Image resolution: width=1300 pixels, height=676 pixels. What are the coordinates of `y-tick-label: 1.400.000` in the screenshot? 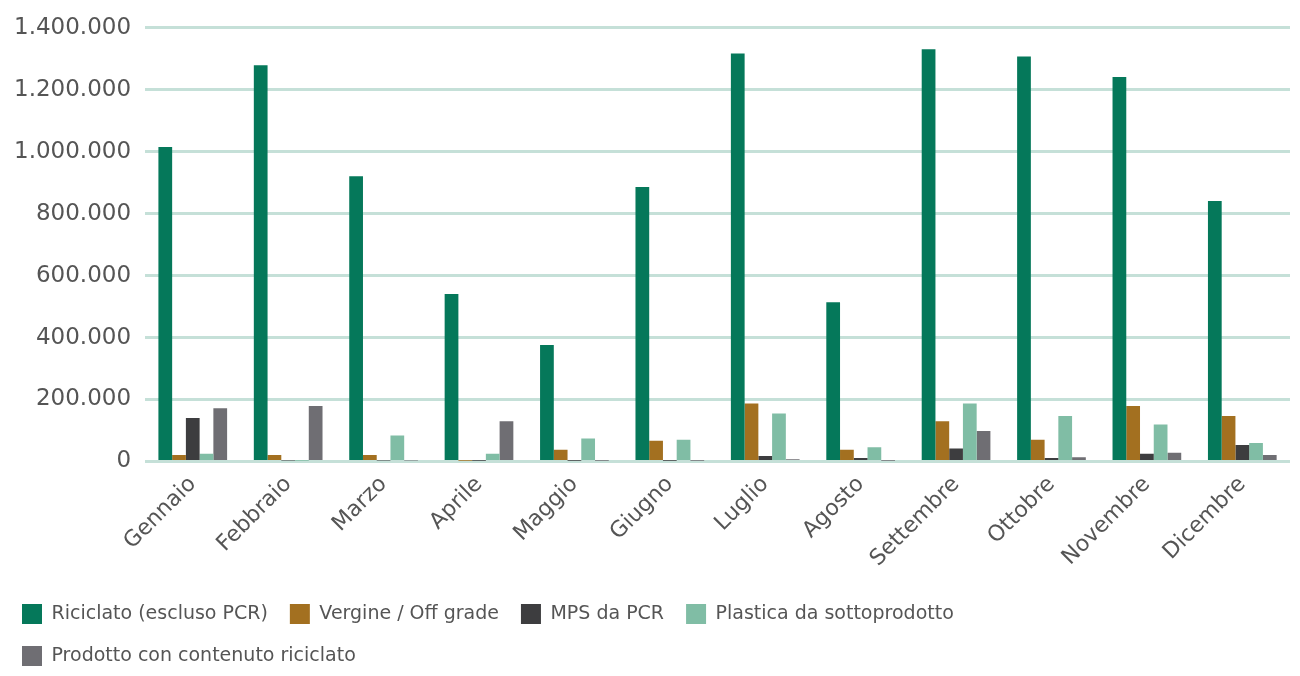 It's located at (72, 25).